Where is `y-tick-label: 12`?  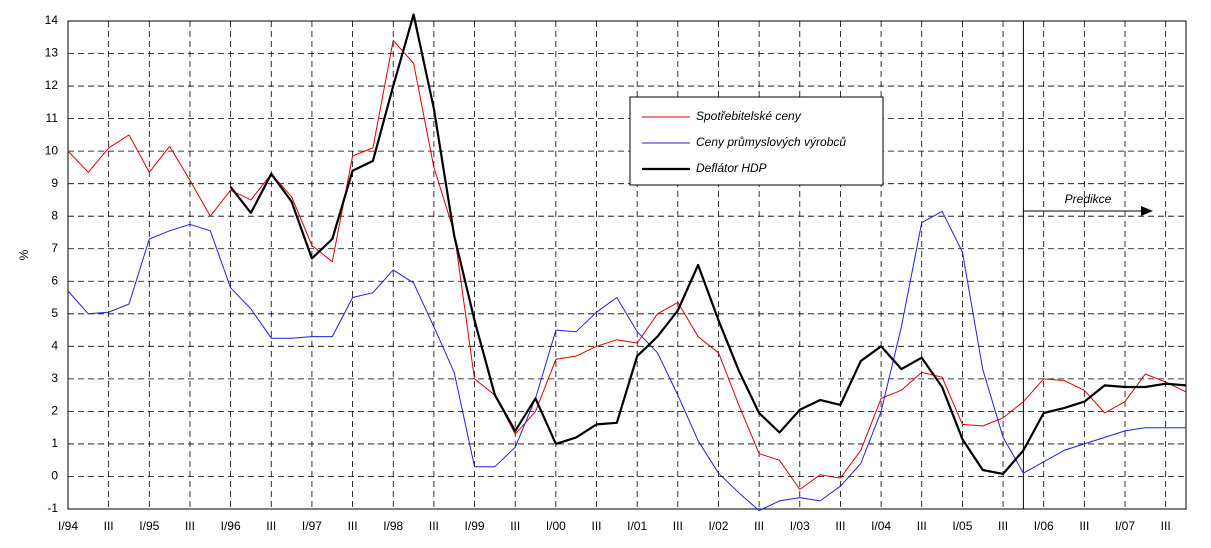 y-tick-label: 12 is located at coordinates (52, 85).